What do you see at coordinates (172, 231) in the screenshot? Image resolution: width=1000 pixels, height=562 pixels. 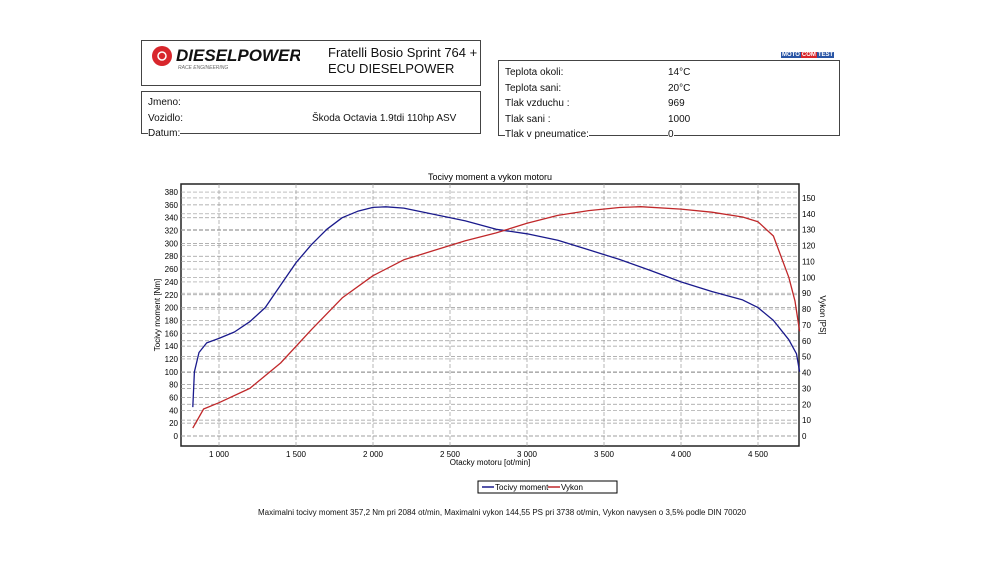 I see `y-tick-label: 320` at bounding box center [172, 231].